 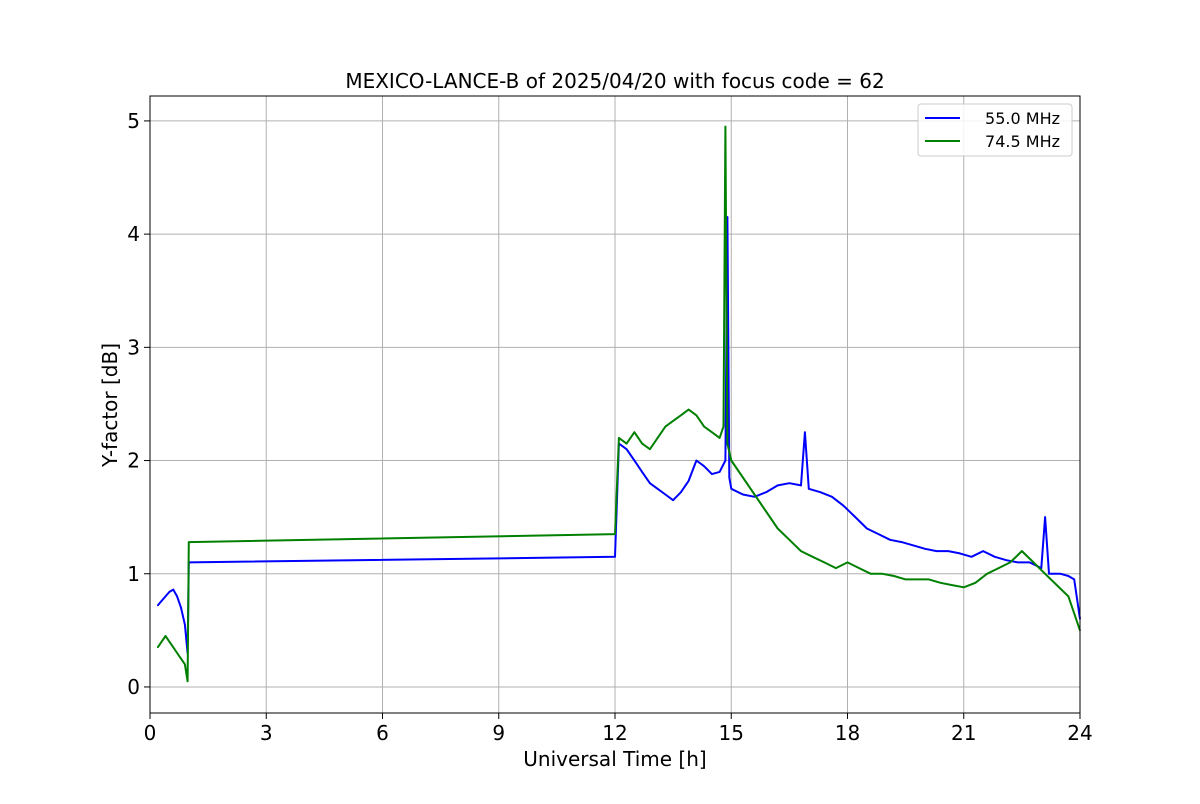 What do you see at coordinates (498, 733) in the screenshot?
I see `x-tick-label: 9` at bounding box center [498, 733].